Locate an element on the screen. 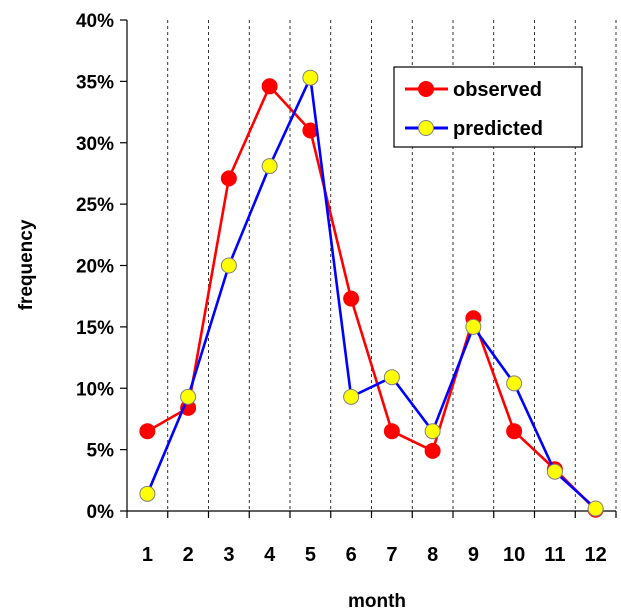  y-tick-label: 25% is located at coordinates (95, 205).